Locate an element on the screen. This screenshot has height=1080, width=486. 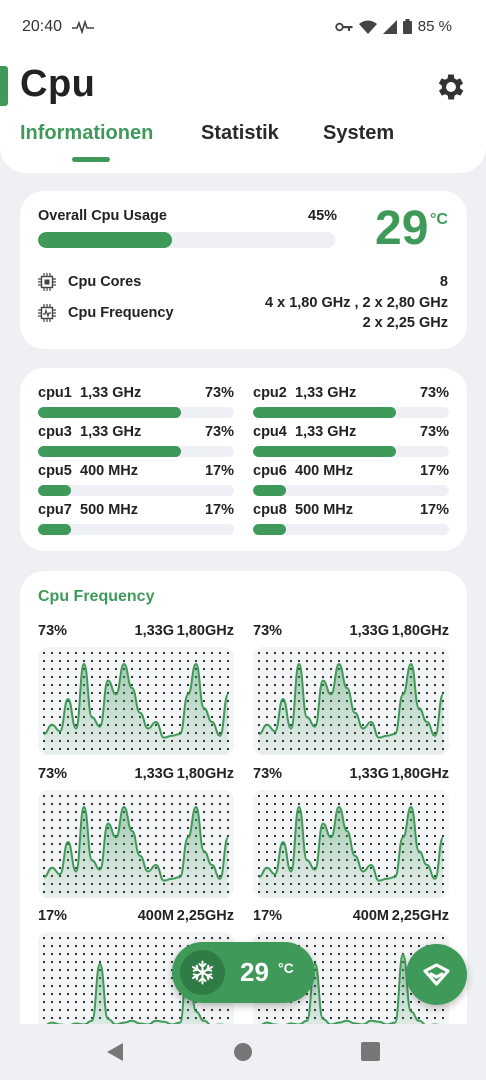
page-title: Cpu is located at coordinates (58, 84).